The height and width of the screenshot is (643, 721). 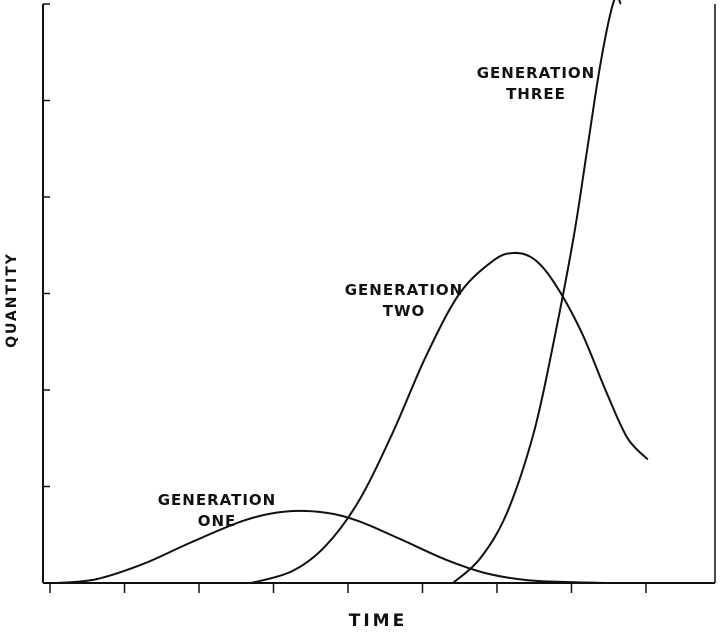 What do you see at coordinates (348, 588) in the screenshot?
I see `x-ticks` at bounding box center [348, 588].